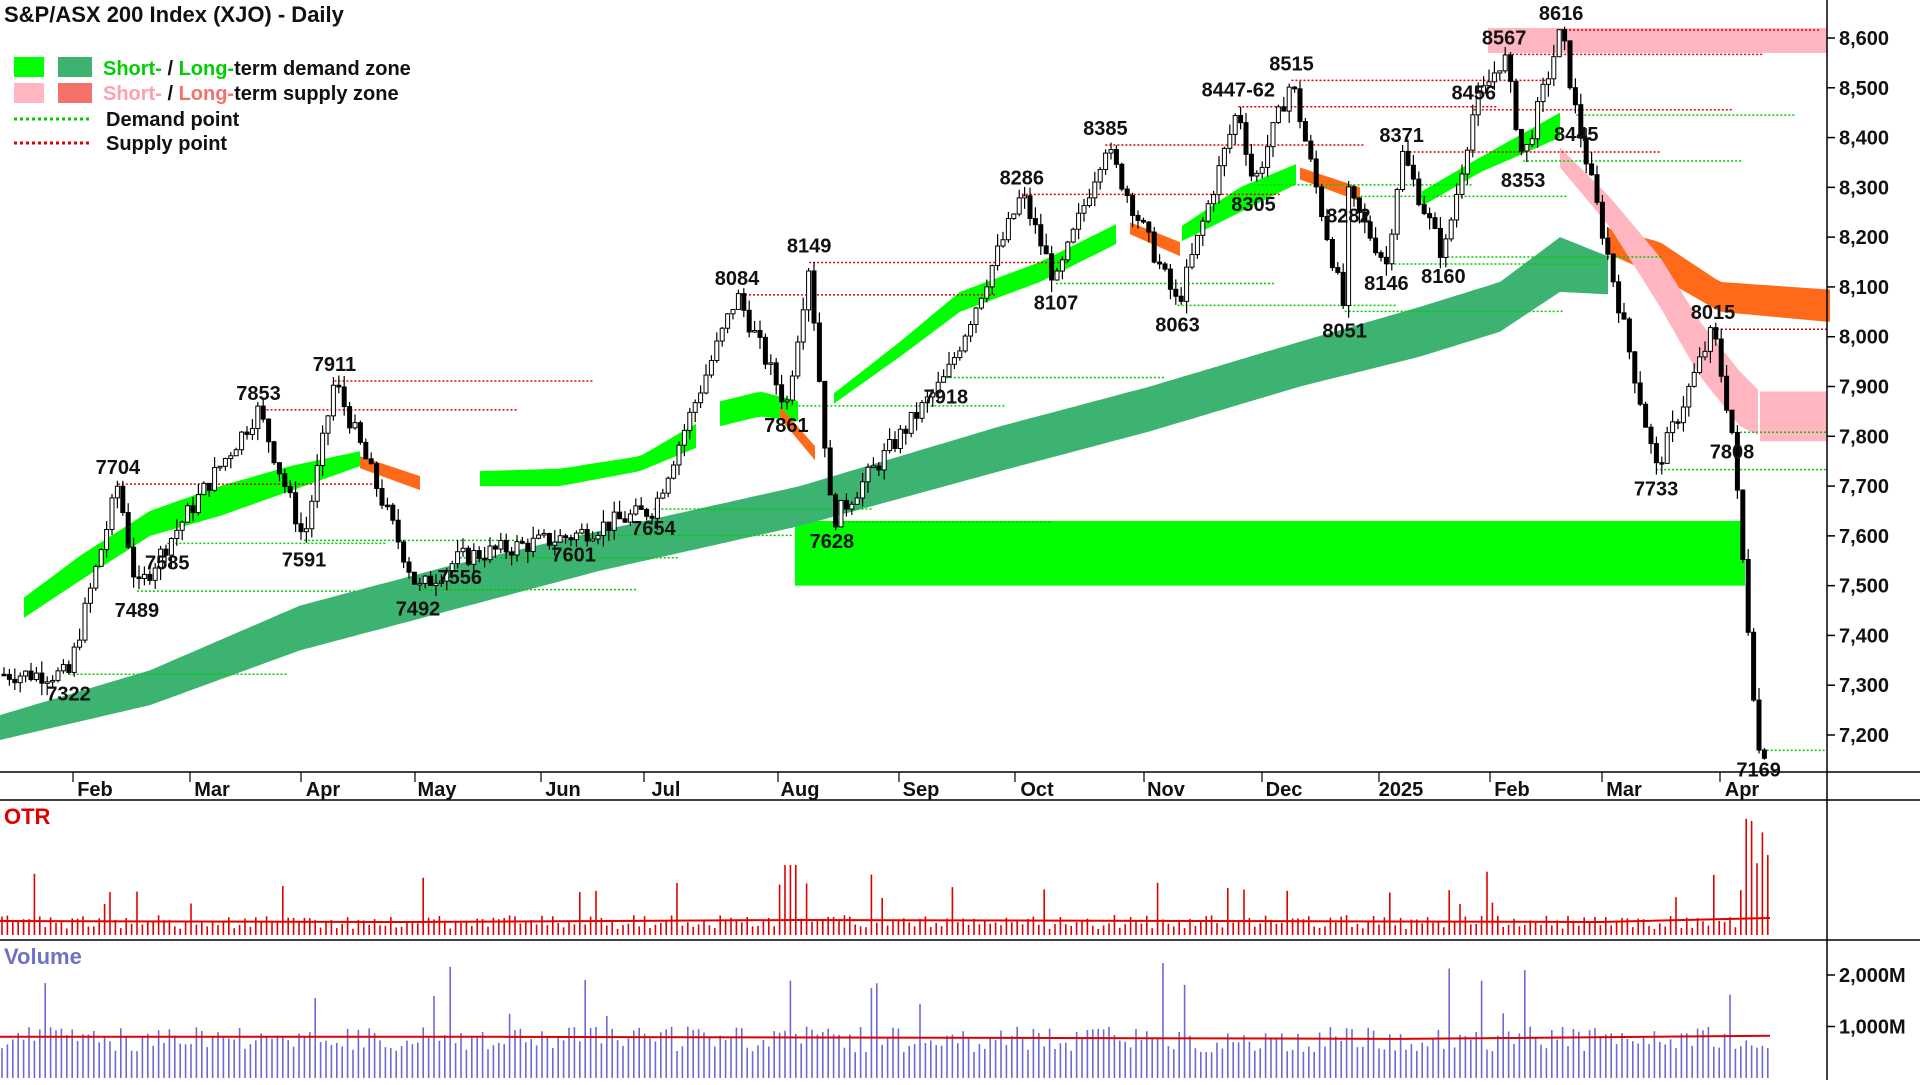  What do you see at coordinates (1656, 490) in the screenshot?
I see `key-point-label: 7733` at bounding box center [1656, 490].